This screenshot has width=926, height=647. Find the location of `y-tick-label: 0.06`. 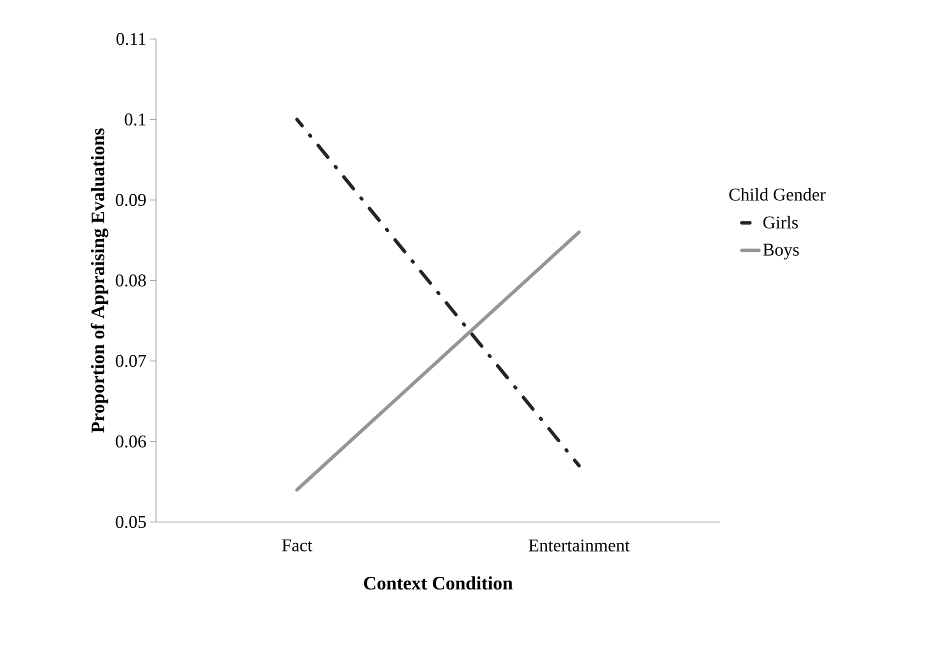

y-tick-label: 0.06 is located at coordinates (131, 441).